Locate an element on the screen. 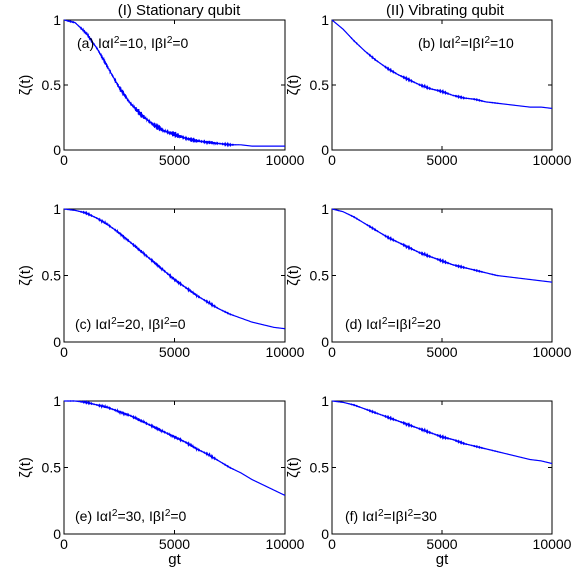  panel-annotation: (c) IαI2=20, IβI2=0 is located at coordinates (130, 324).